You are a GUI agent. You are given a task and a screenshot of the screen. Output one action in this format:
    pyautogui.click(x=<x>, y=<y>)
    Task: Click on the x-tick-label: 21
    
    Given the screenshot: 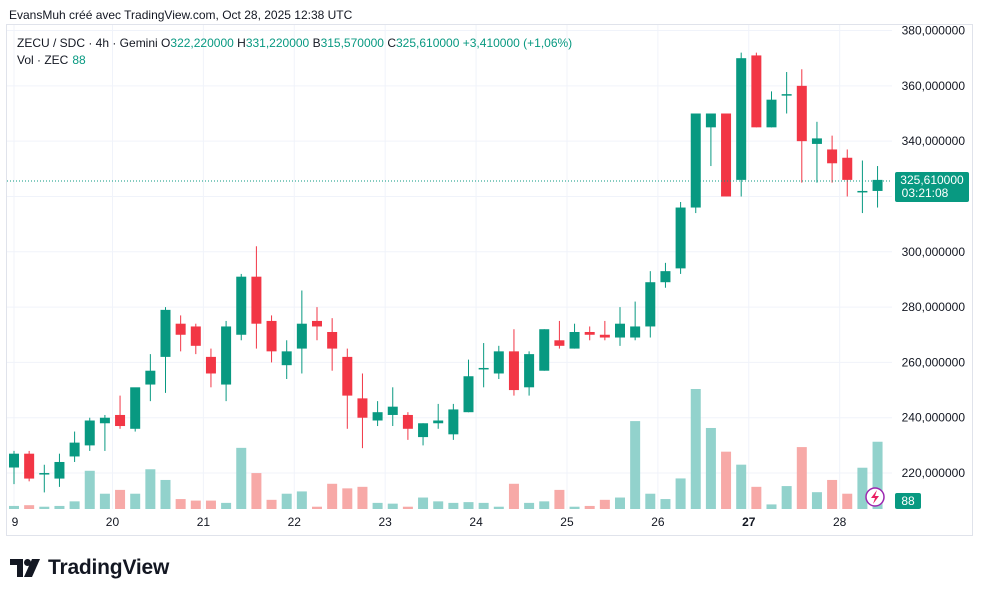 What is the action you would take?
    pyautogui.click(x=204, y=522)
    